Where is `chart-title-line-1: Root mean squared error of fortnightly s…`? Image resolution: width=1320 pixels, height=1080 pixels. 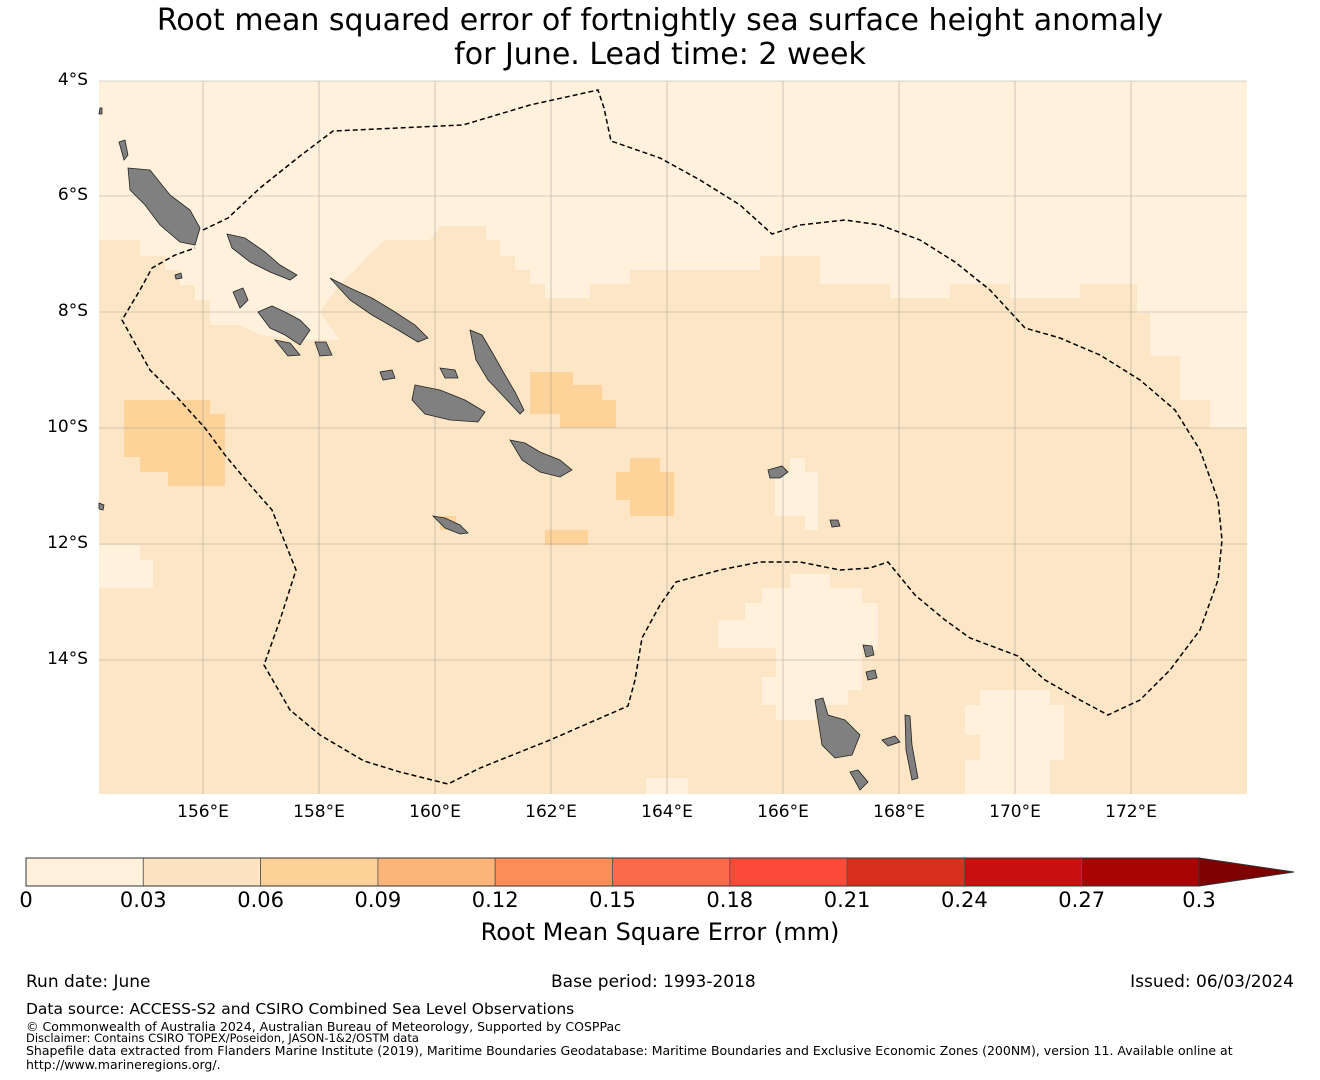 chart-title-line-1: Root mean squared error of fortnightly s… is located at coordinates (660, 20).